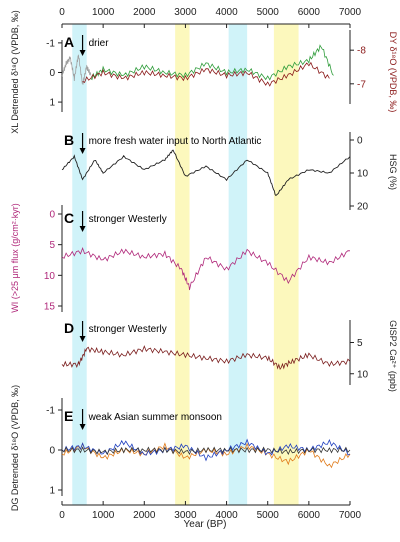 The image size is (400, 542). What do you see at coordinates (69, 42) in the screenshot?
I see `panel-a-letter: A` at bounding box center [69, 42].